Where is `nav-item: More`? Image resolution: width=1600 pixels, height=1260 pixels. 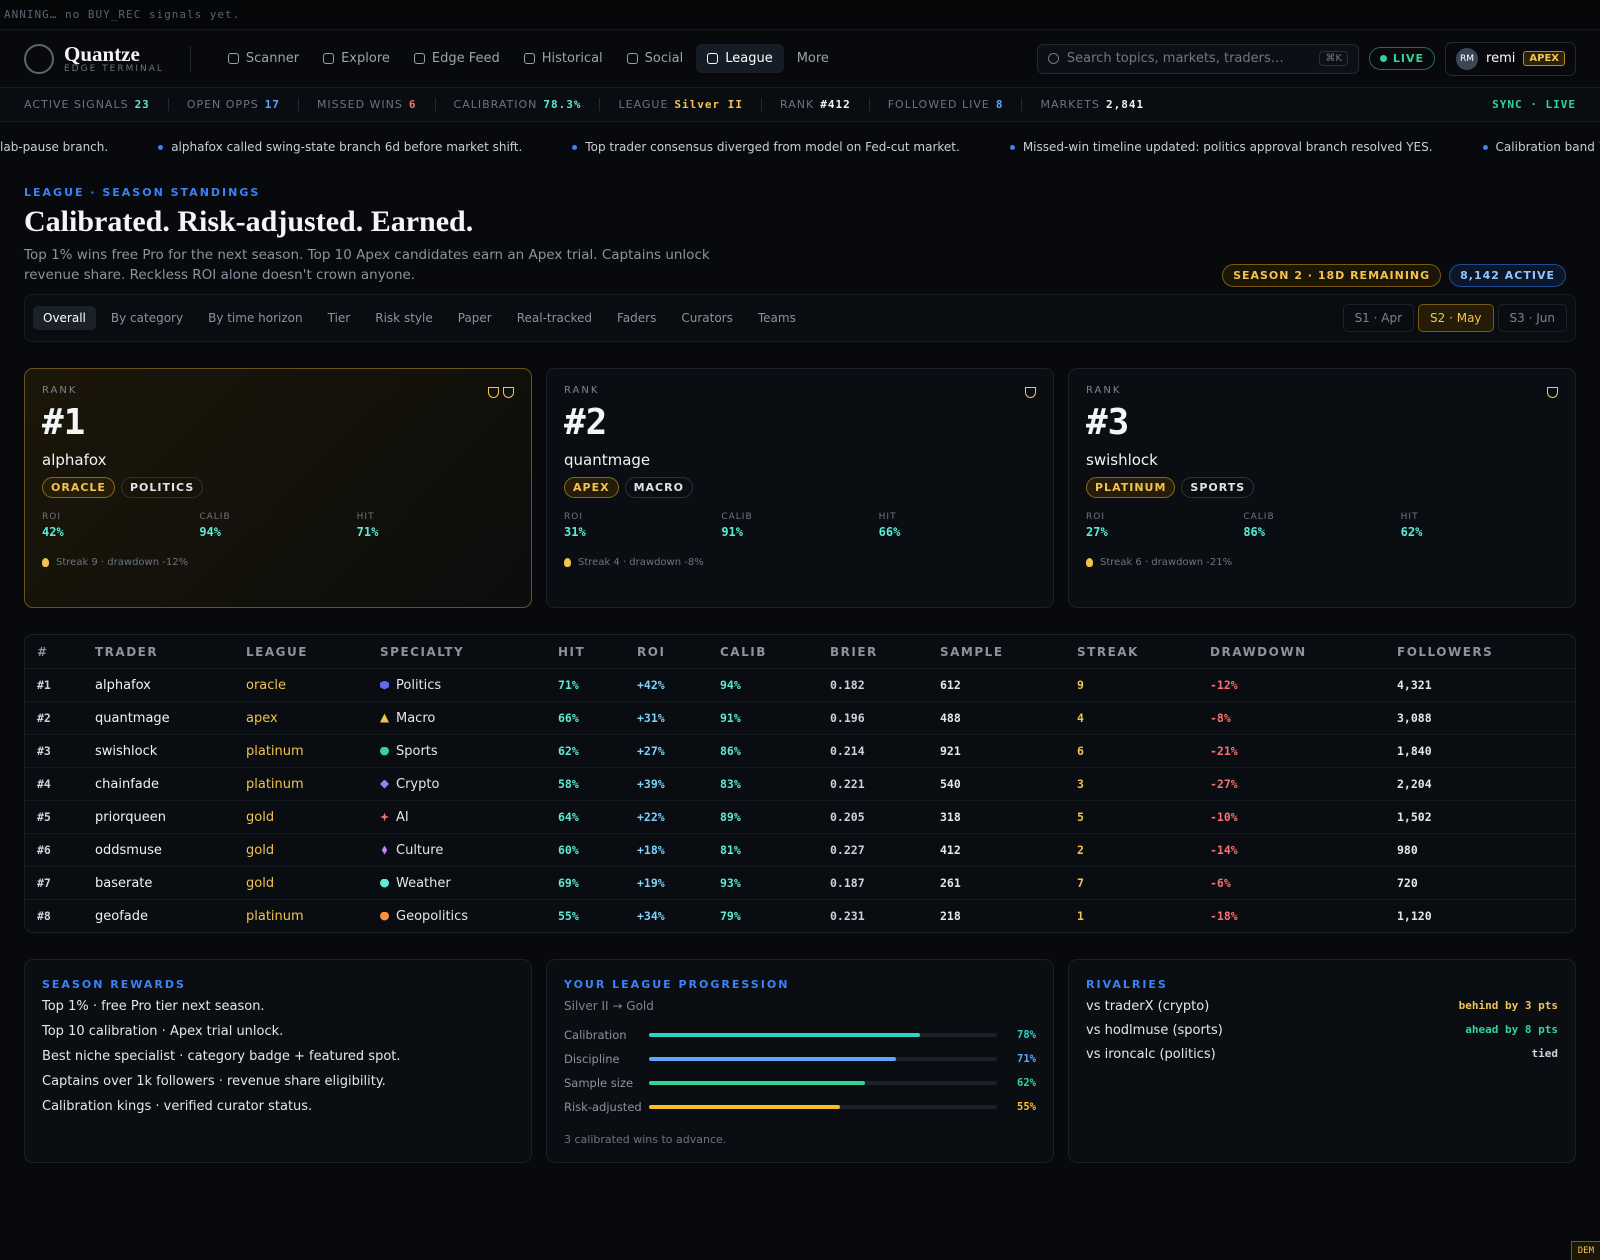
nav-item: More is located at coordinates (813, 58).